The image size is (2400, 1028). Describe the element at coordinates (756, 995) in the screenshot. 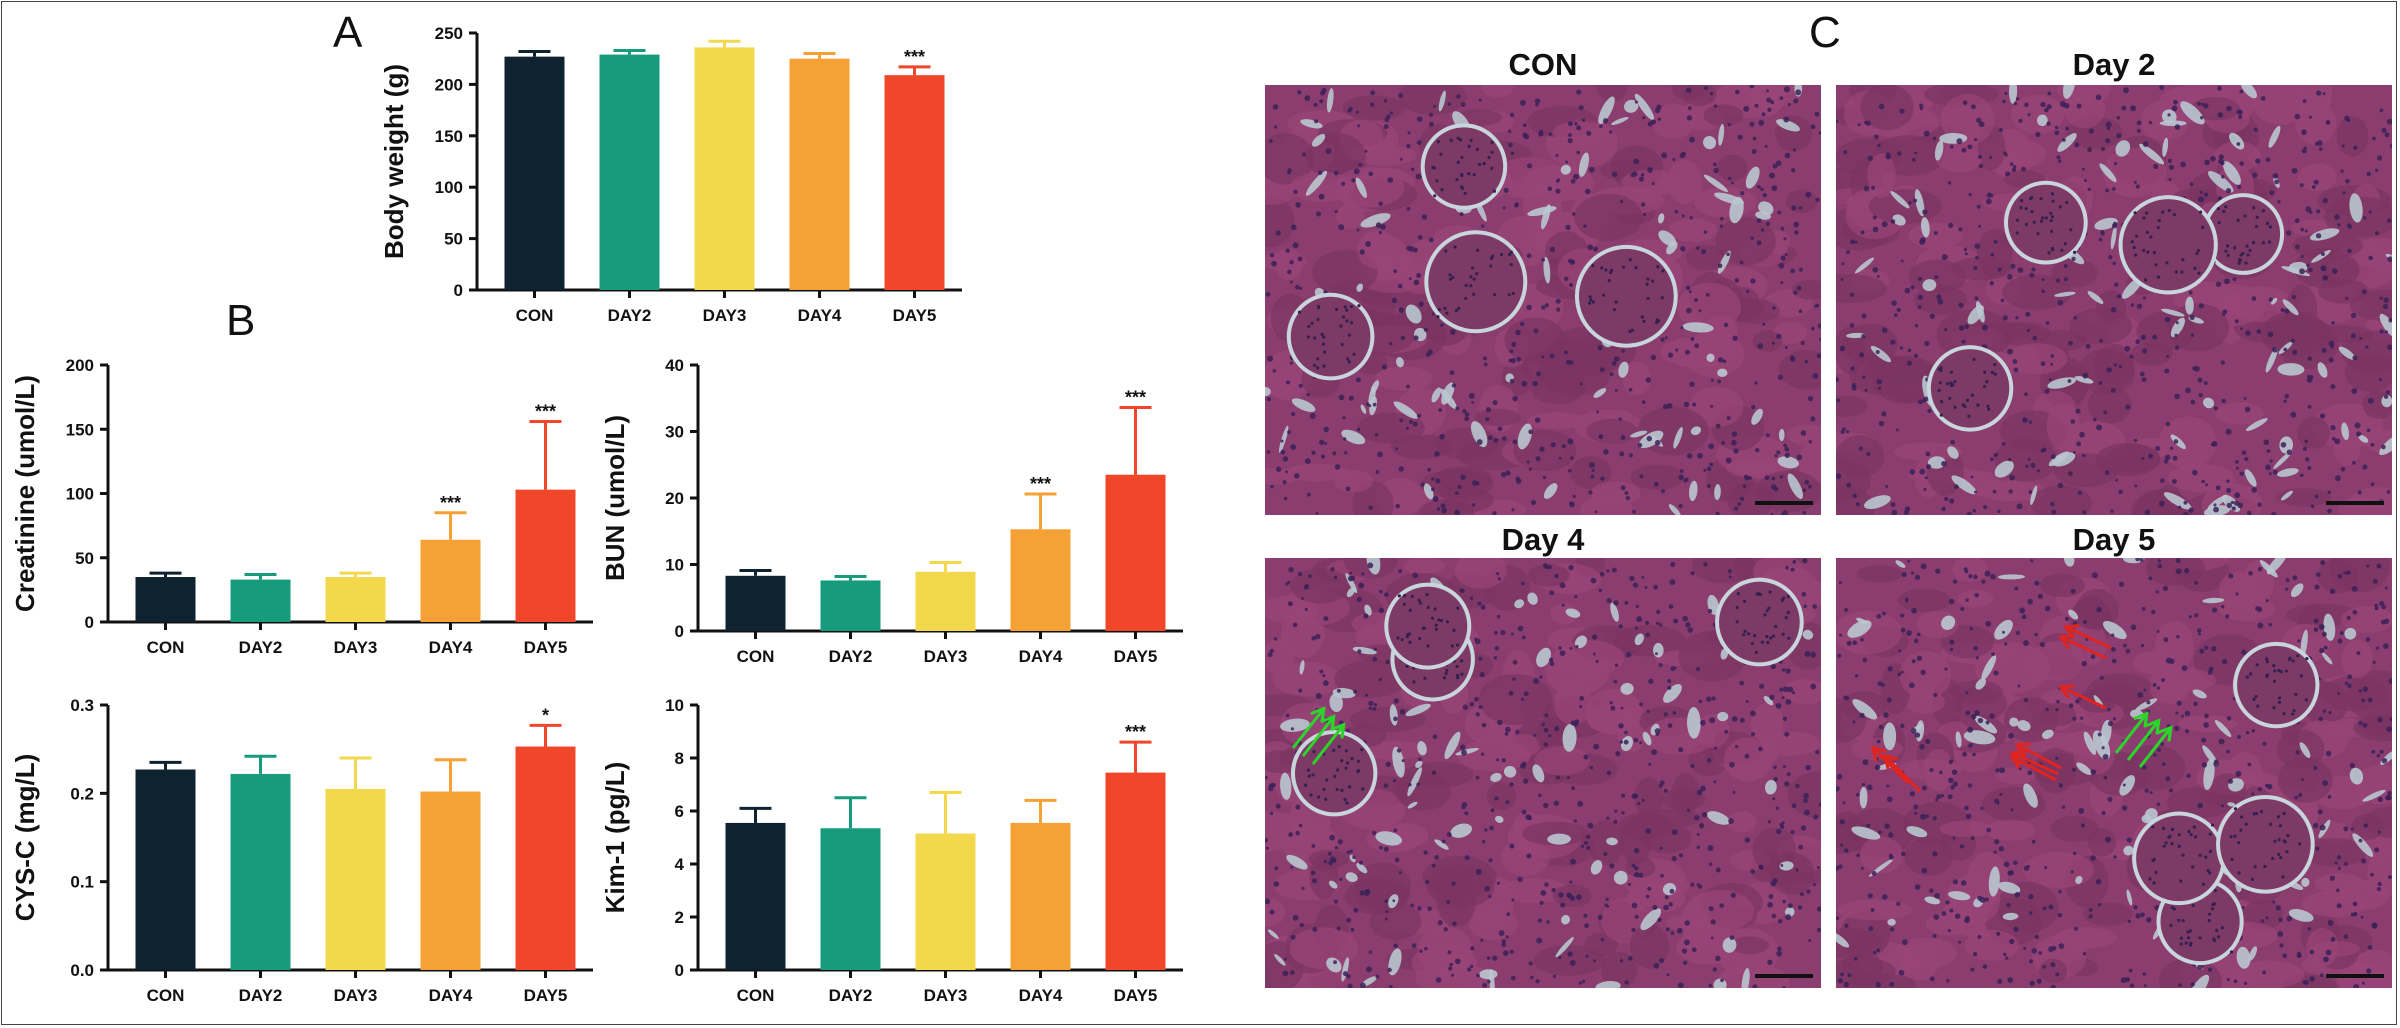

I see `x-tick-label: CON` at that location.